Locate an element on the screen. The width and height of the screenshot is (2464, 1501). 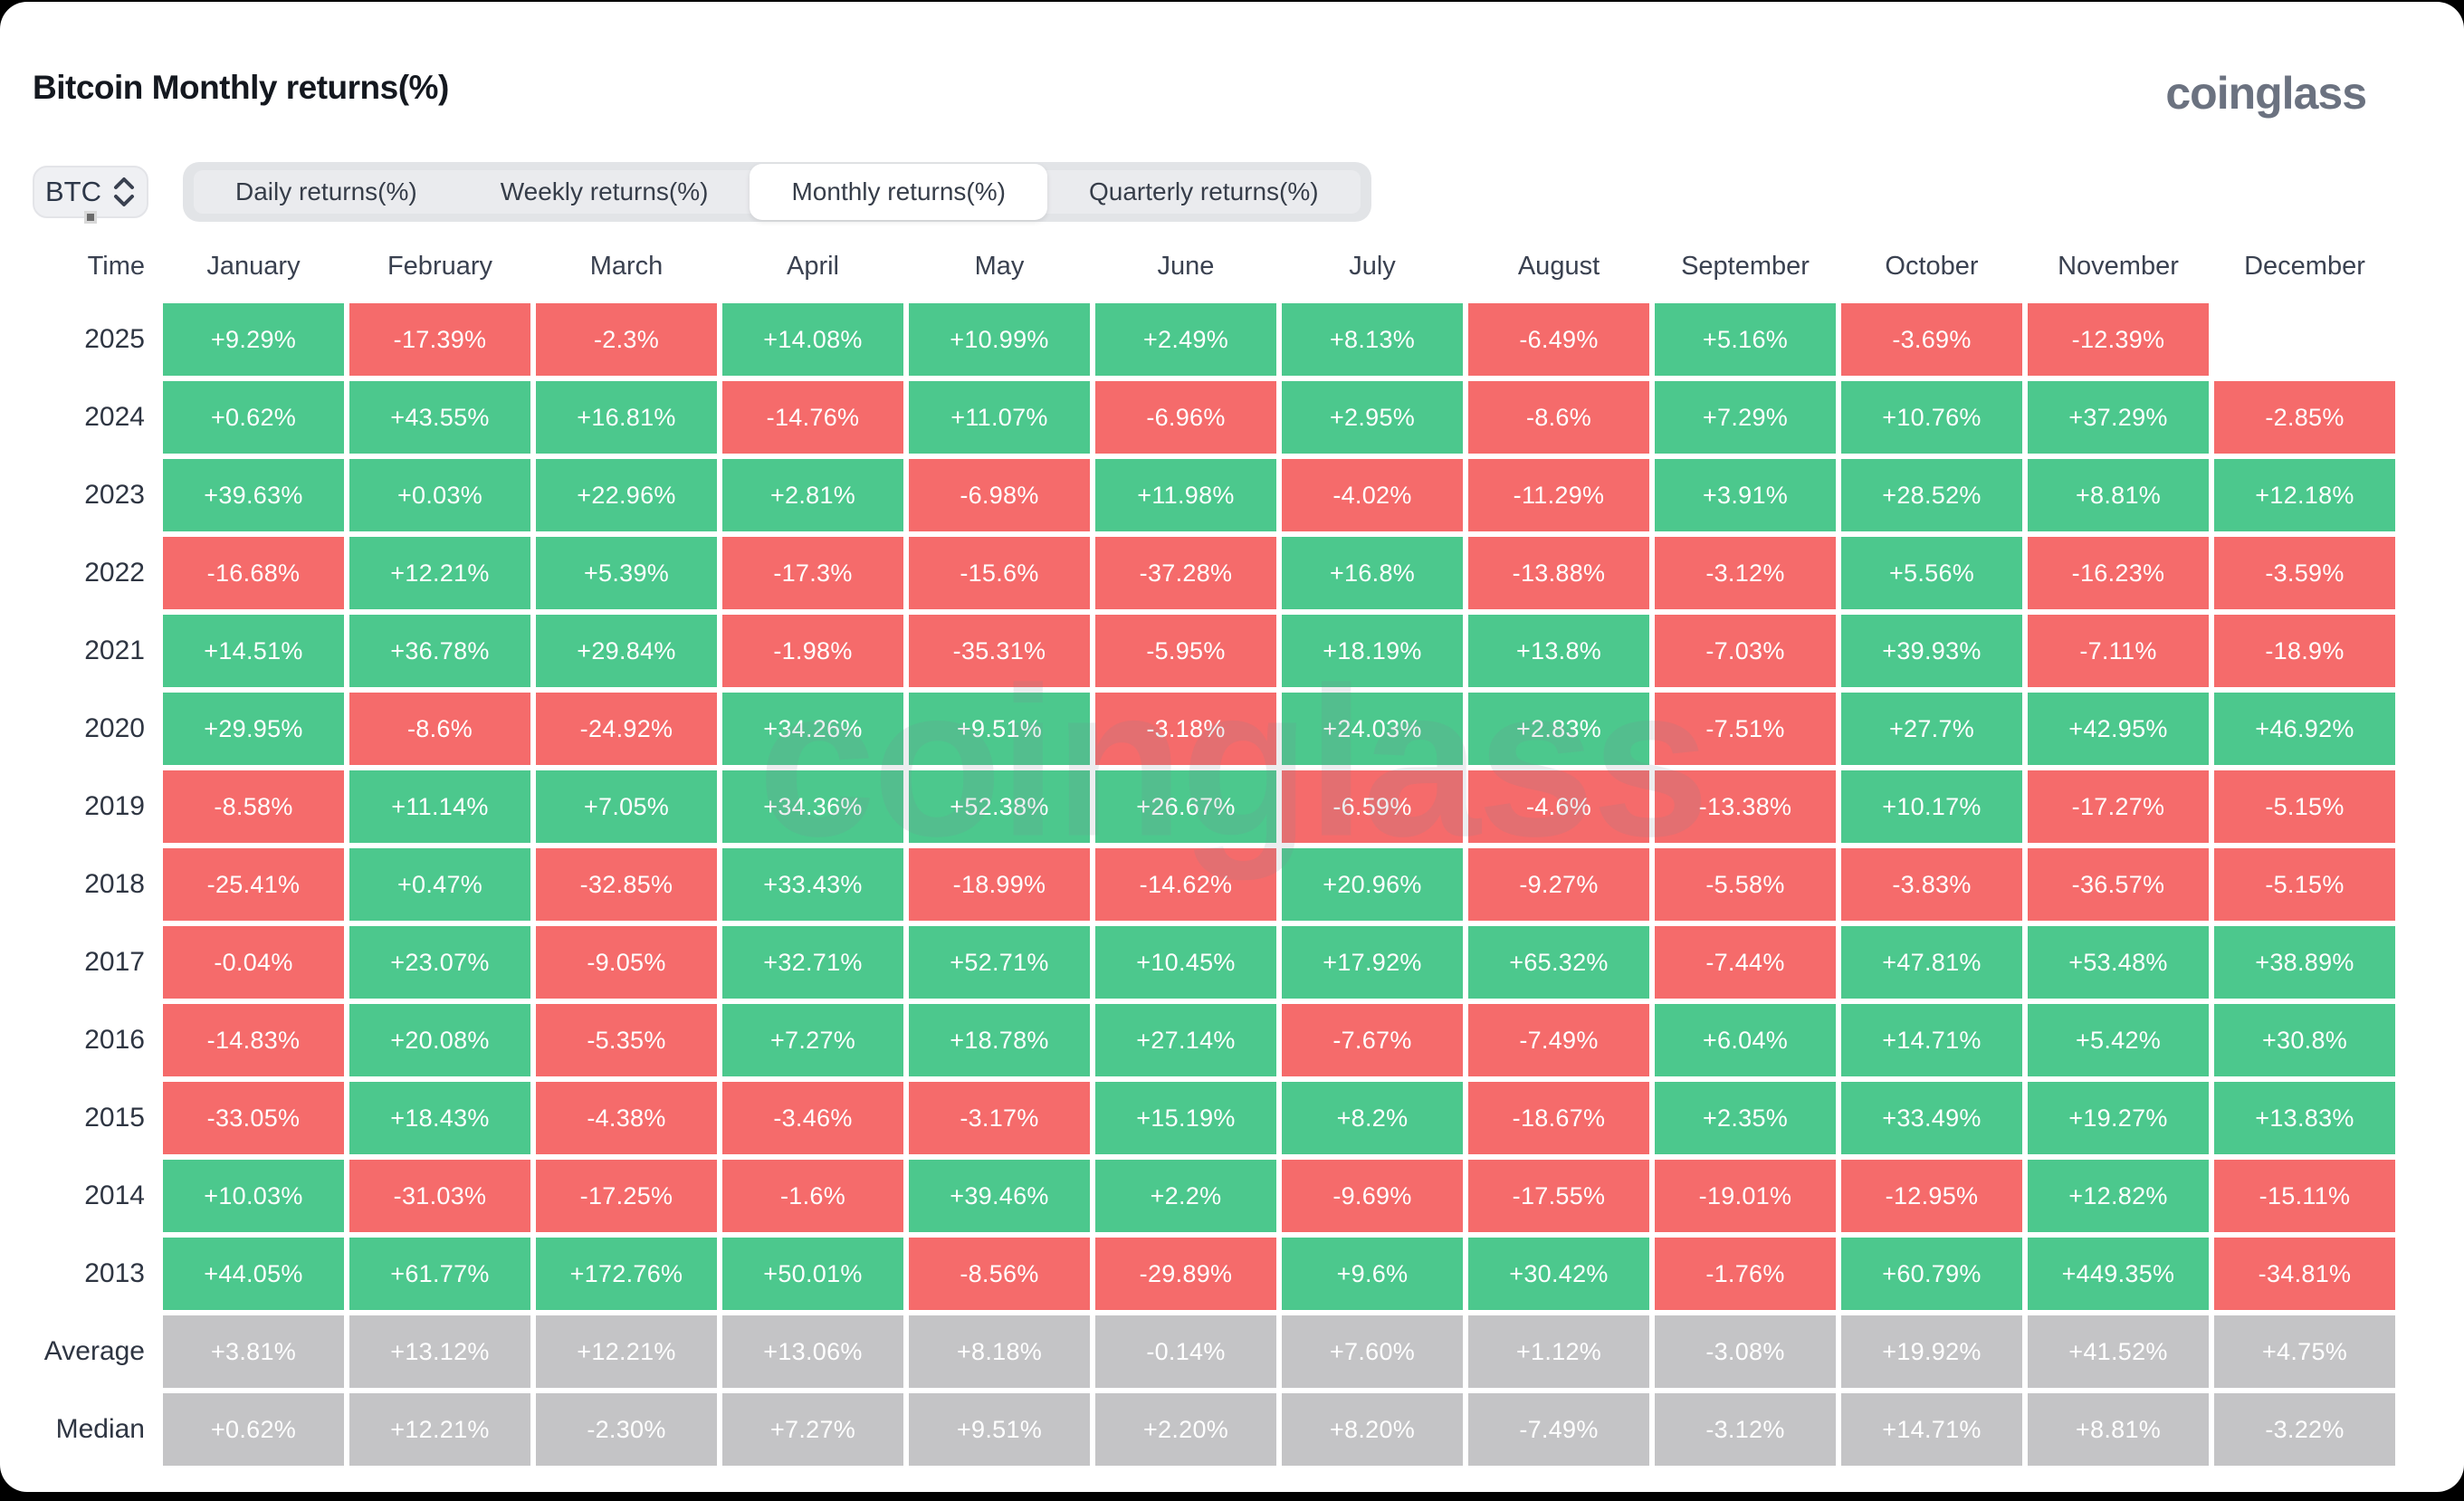
return-cell: -4.6% is located at coordinates (1558, 806).